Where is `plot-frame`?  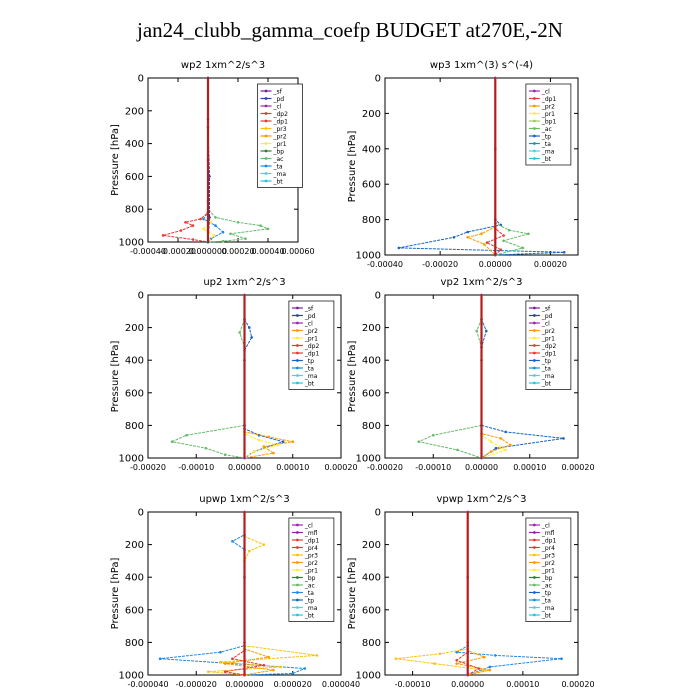
plot-frame is located at coordinates (481, 593).